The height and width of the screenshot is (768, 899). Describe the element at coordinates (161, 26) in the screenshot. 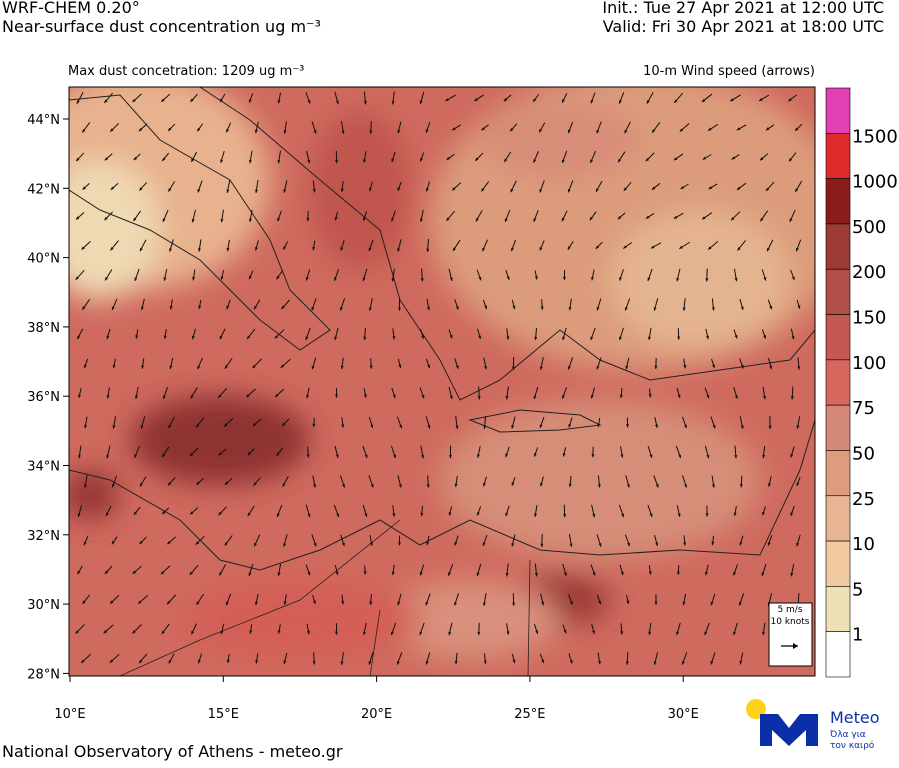

I see `field-title: Near-surface dust concentration ug m⁻³` at that location.